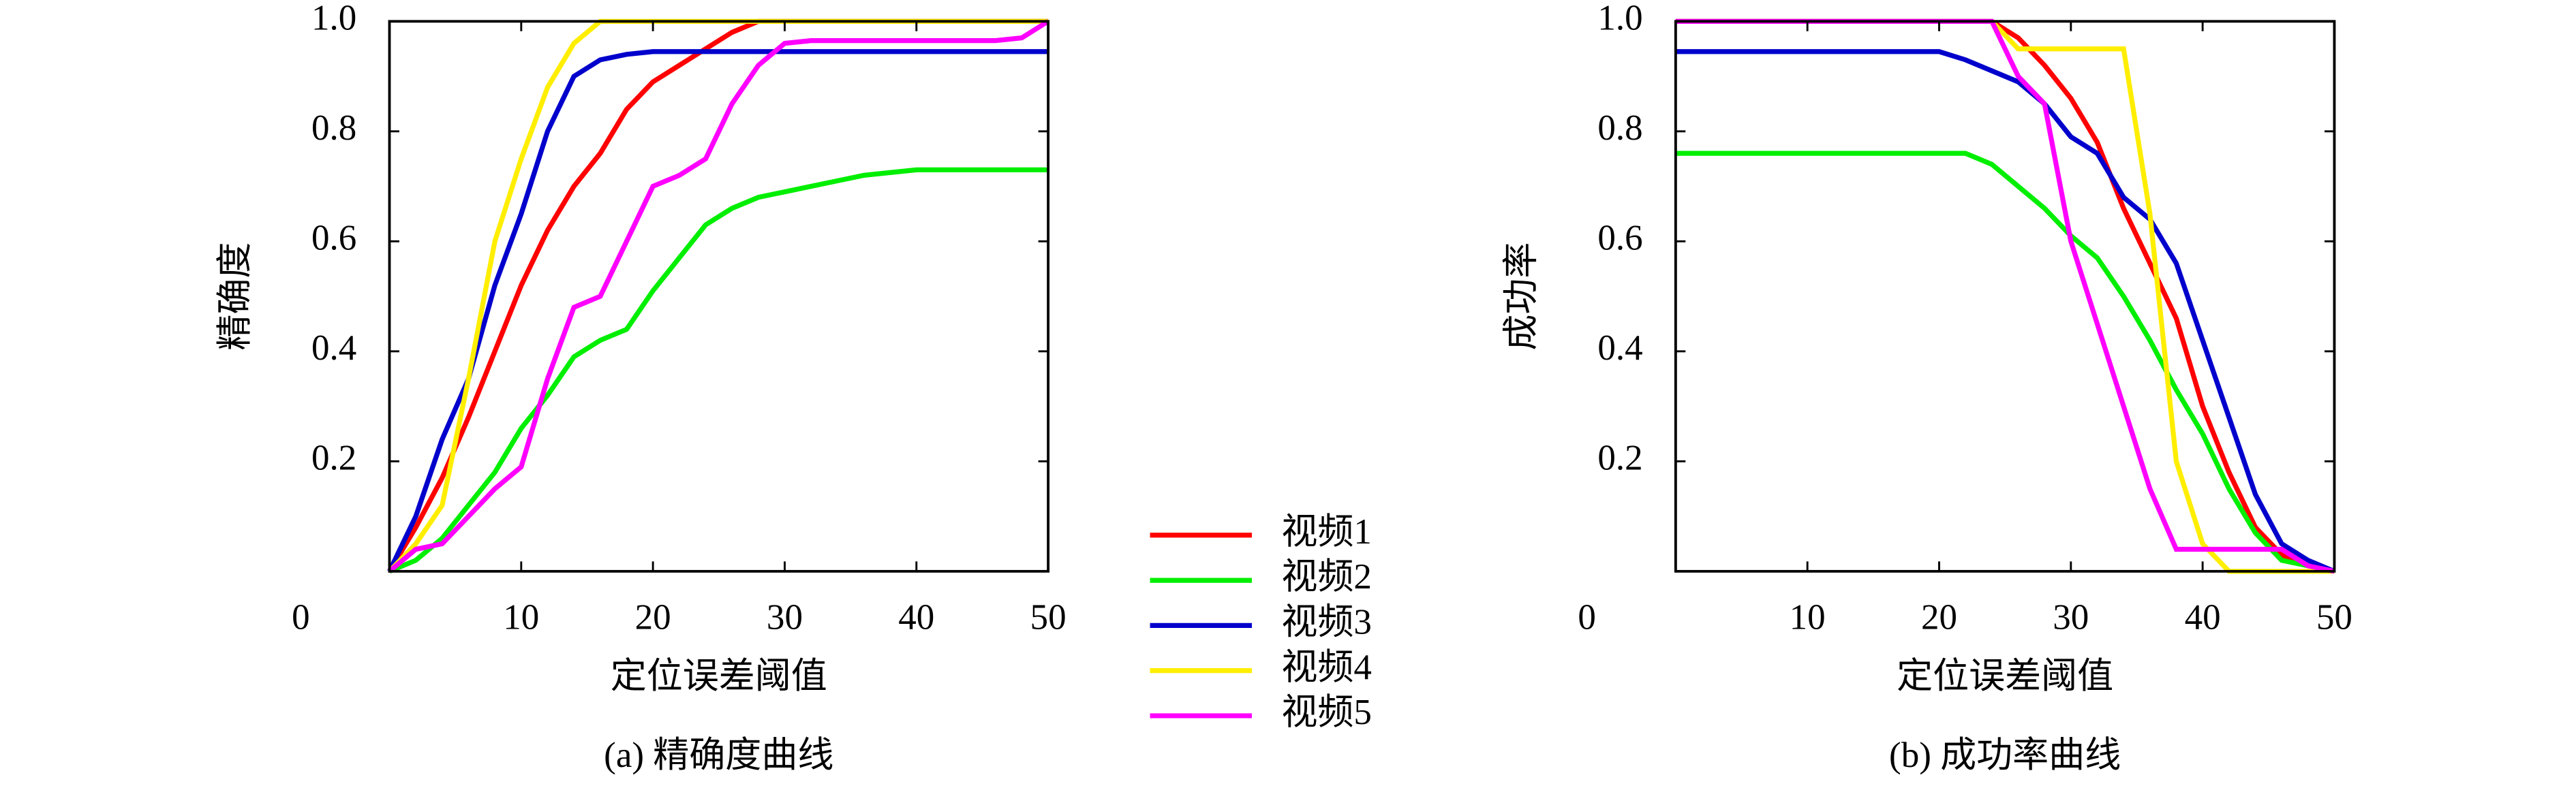 The image size is (2576, 788). Describe the element at coordinates (1326, 712) in the screenshot. I see `legend-label: 视频5` at that location.